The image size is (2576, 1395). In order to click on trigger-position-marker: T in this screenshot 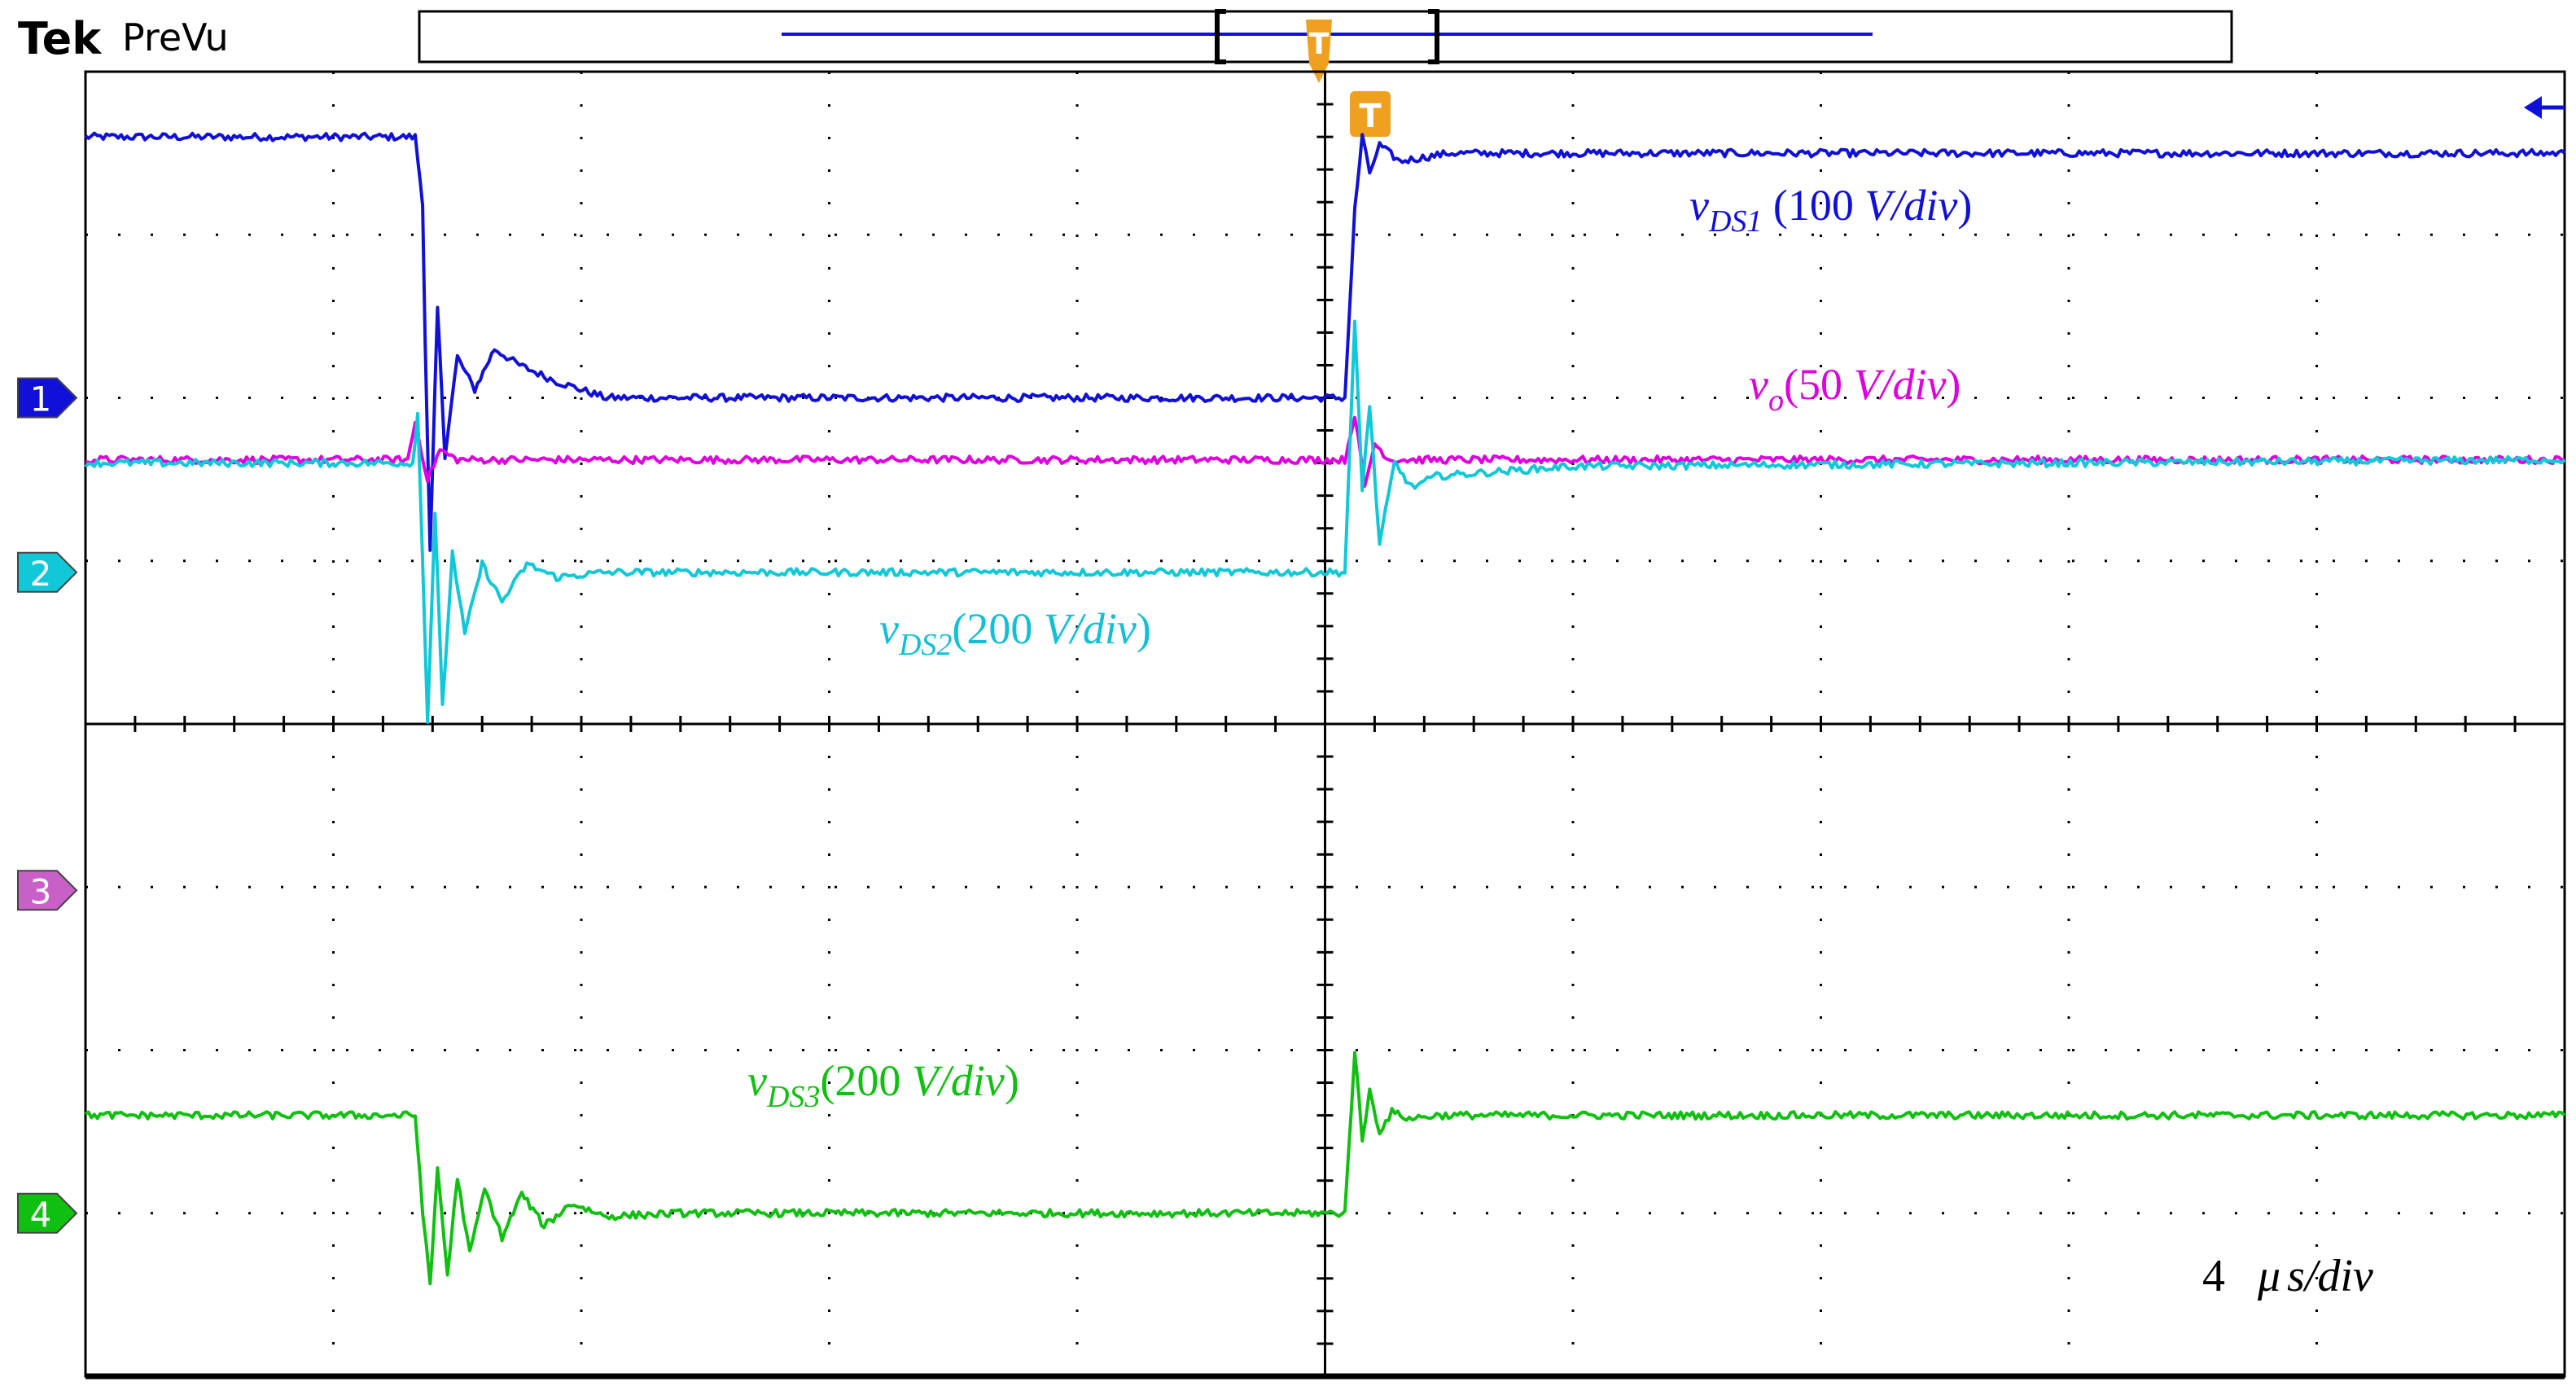, I will do `click(1319, 51)`.